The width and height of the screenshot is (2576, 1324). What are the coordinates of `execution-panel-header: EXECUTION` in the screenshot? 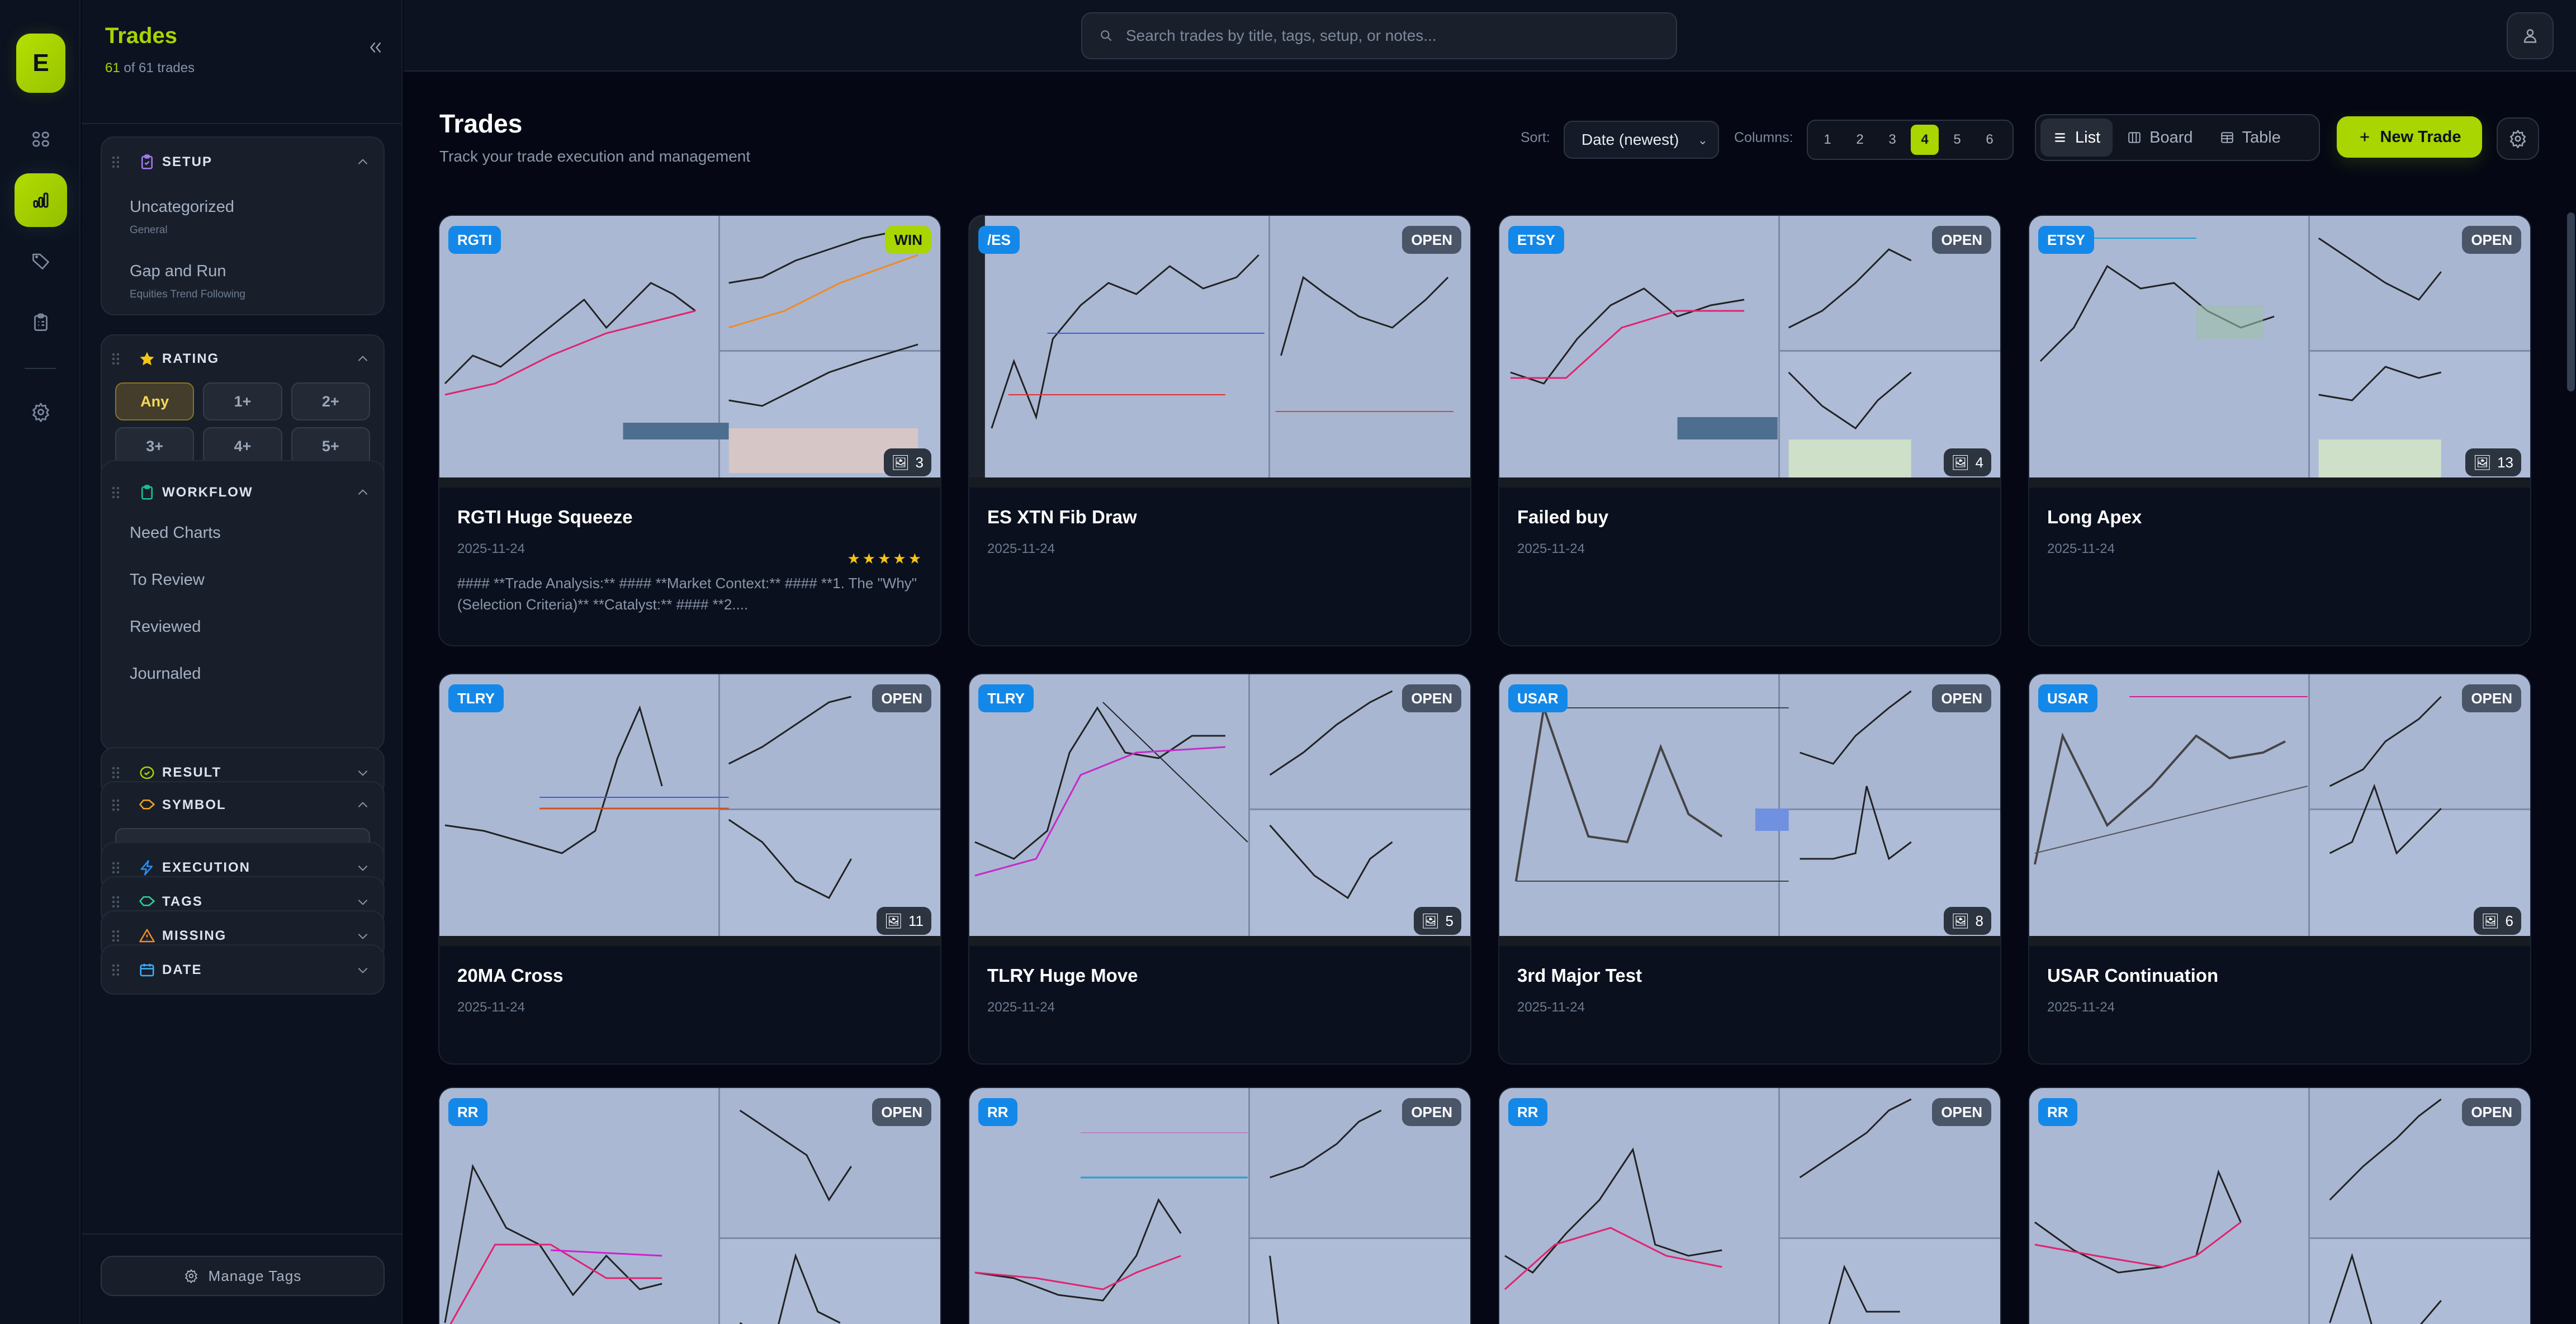 It's located at (243, 867).